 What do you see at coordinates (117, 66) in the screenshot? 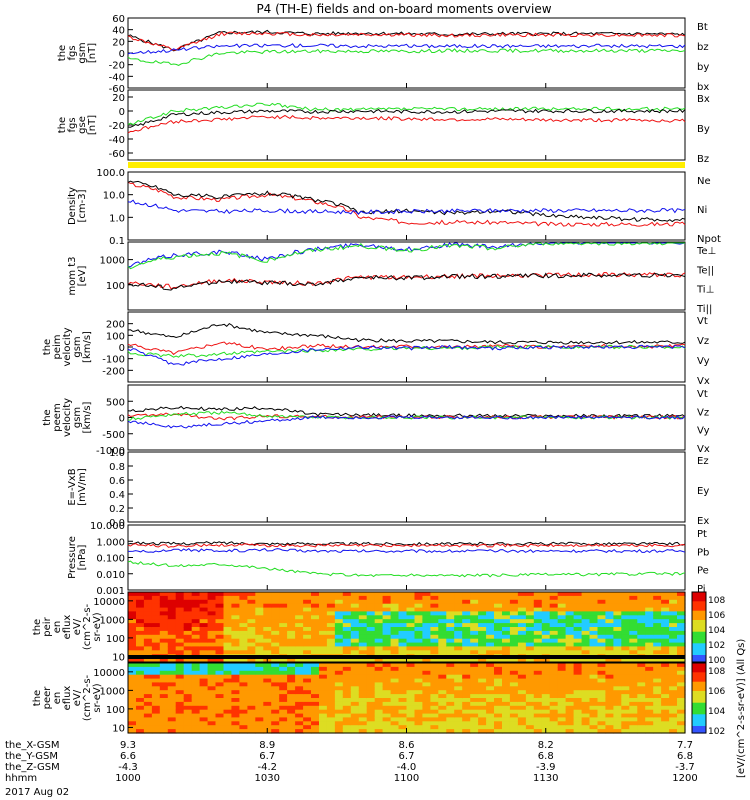
I see `y-tick-label: -20` at bounding box center [117, 66].